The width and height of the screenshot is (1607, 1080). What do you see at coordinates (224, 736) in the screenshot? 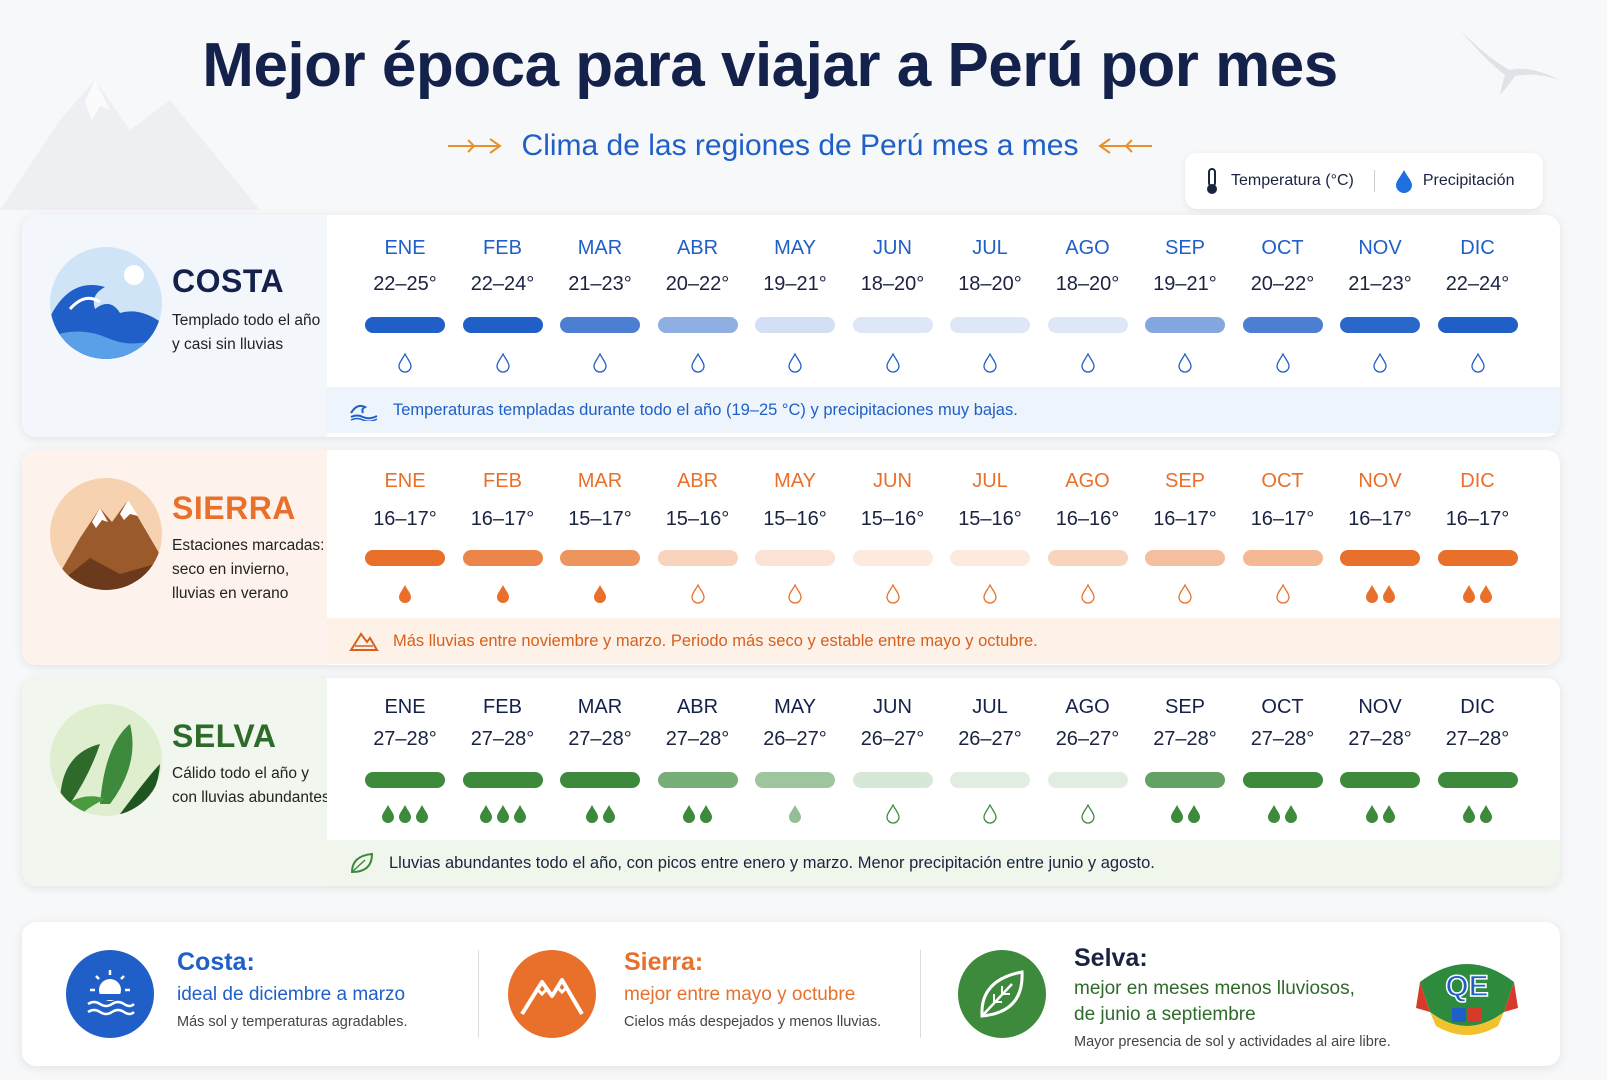
I see `region-name: SELVA` at bounding box center [224, 736].